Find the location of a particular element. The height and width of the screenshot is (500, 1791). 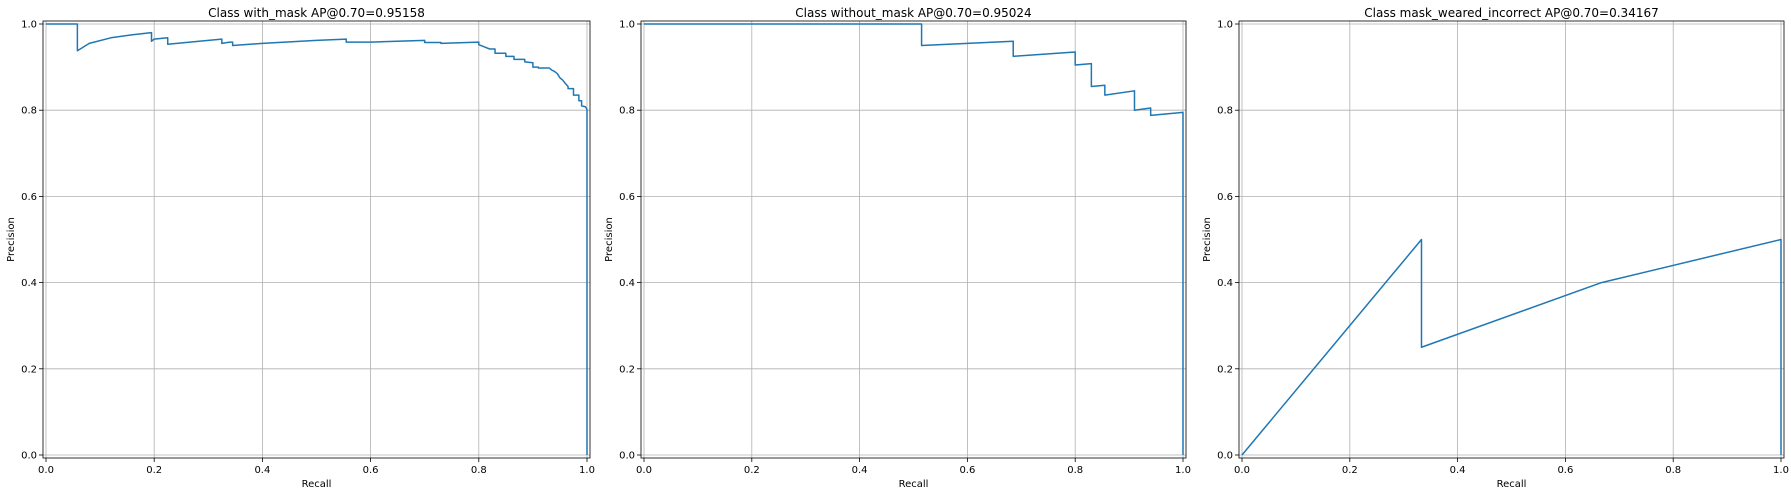

chart-title: Class with_mask AP@0.70=0.95158 is located at coordinates (316, 13).